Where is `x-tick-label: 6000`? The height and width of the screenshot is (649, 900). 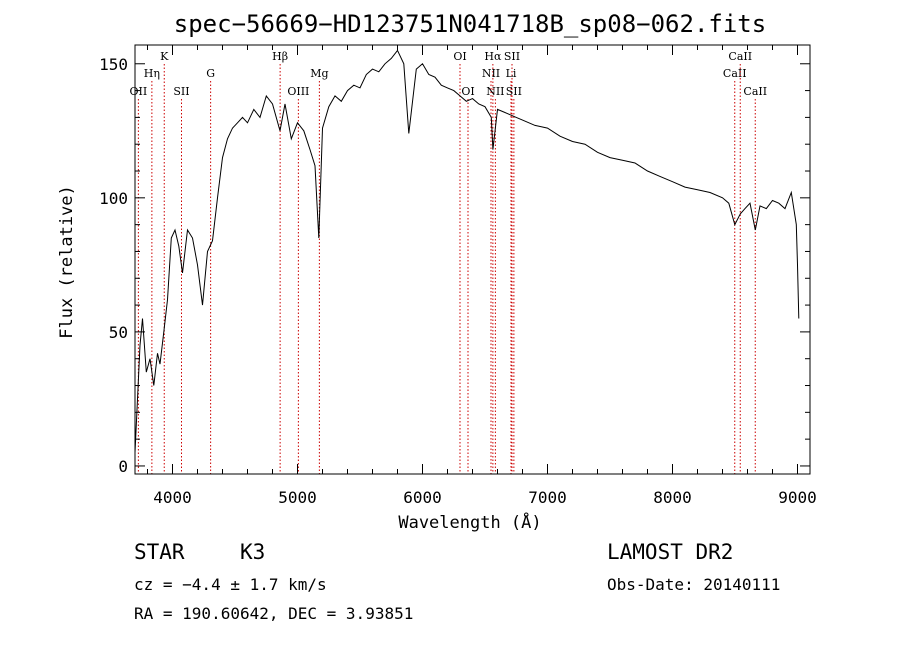 x-tick-label: 6000 is located at coordinates (422, 497).